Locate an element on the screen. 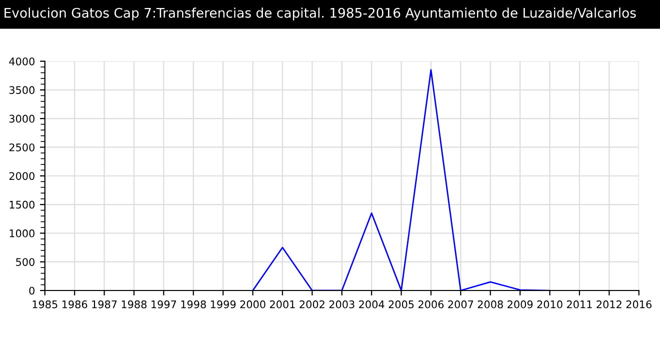 This screenshot has width=660, height=350. x-tick-label: 2002 is located at coordinates (312, 304).